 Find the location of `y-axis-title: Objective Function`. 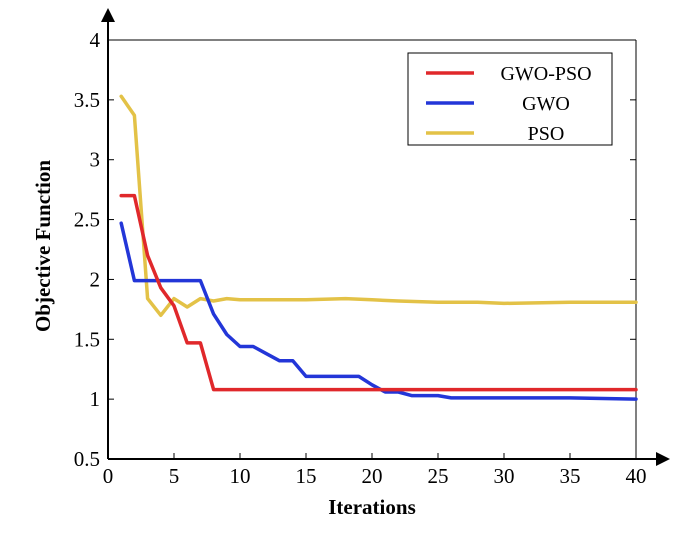

y-axis-title: Objective Function is located at coordinates (43, 246).